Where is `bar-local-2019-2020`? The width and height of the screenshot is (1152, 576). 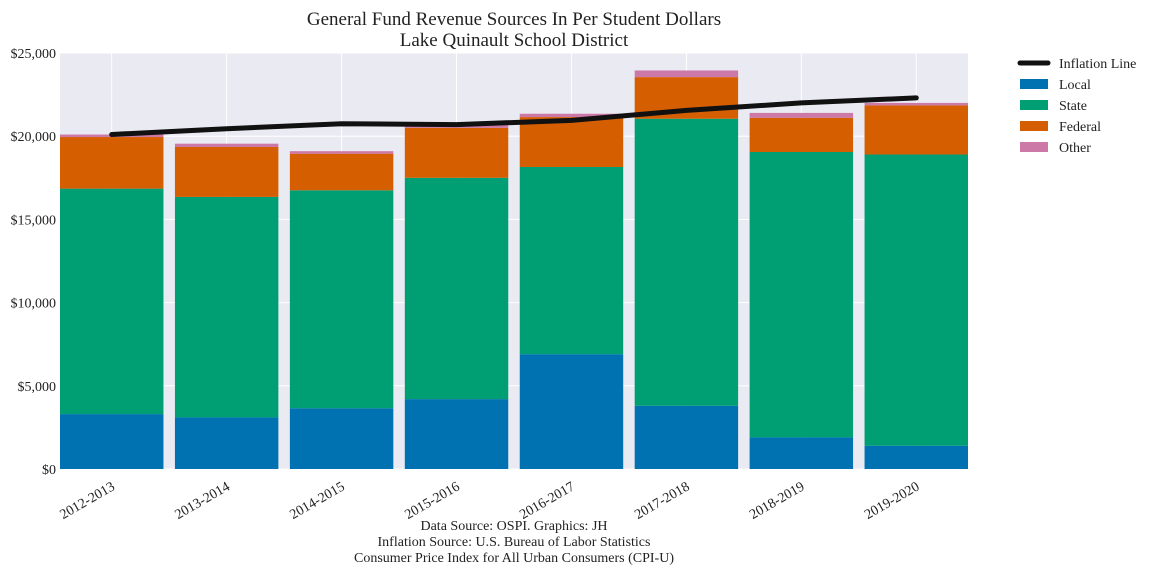
bar-local-2019-2020 is located at coordinates (916, 457).